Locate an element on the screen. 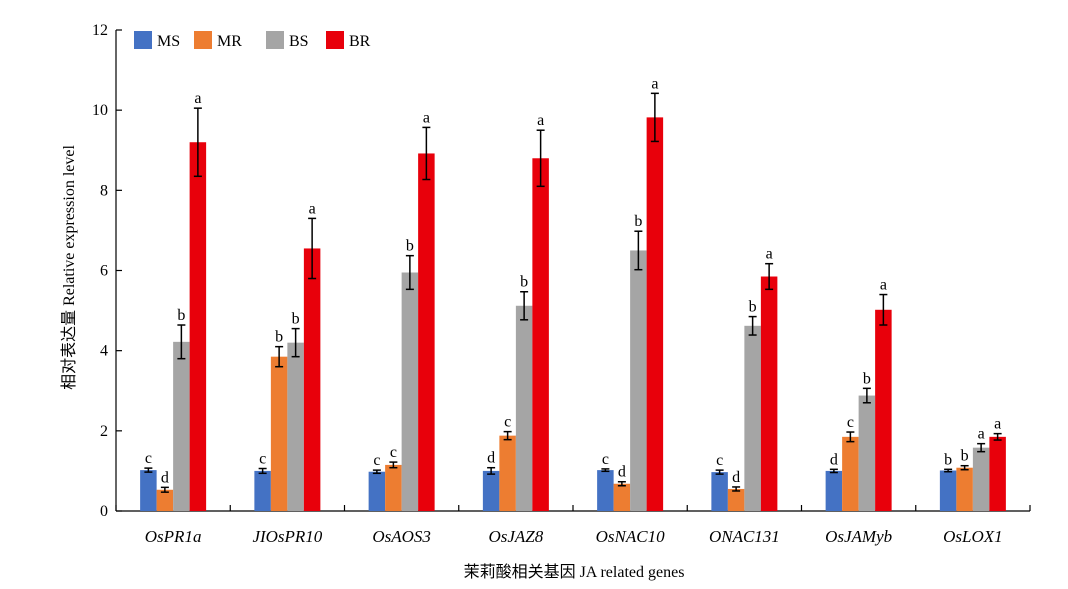  y-tick-label: 10 is located at coordinates (100, 110).